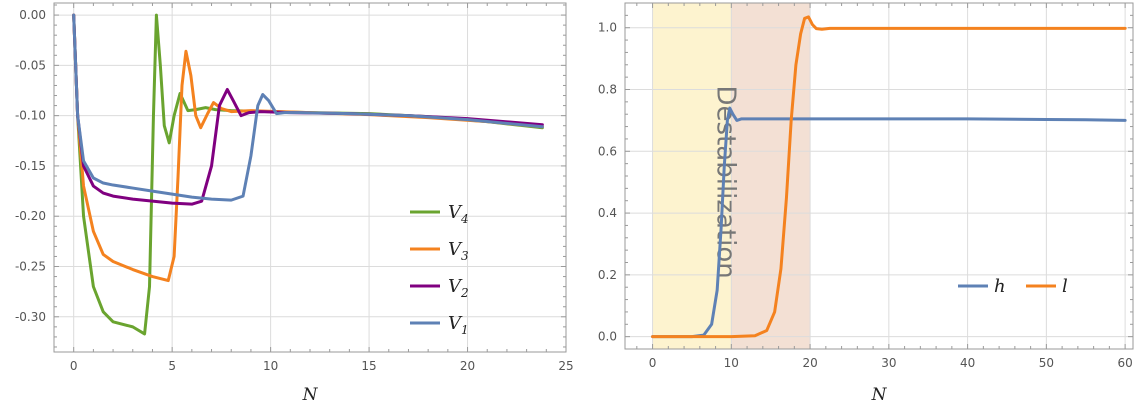 Image resolution: width=1139 pixels, height=412 pixels. What do you see at coordinates (725, 182) in the screenshot?
I see `destabilization-annotation: Destabilization` at bounding box center [725, 182].